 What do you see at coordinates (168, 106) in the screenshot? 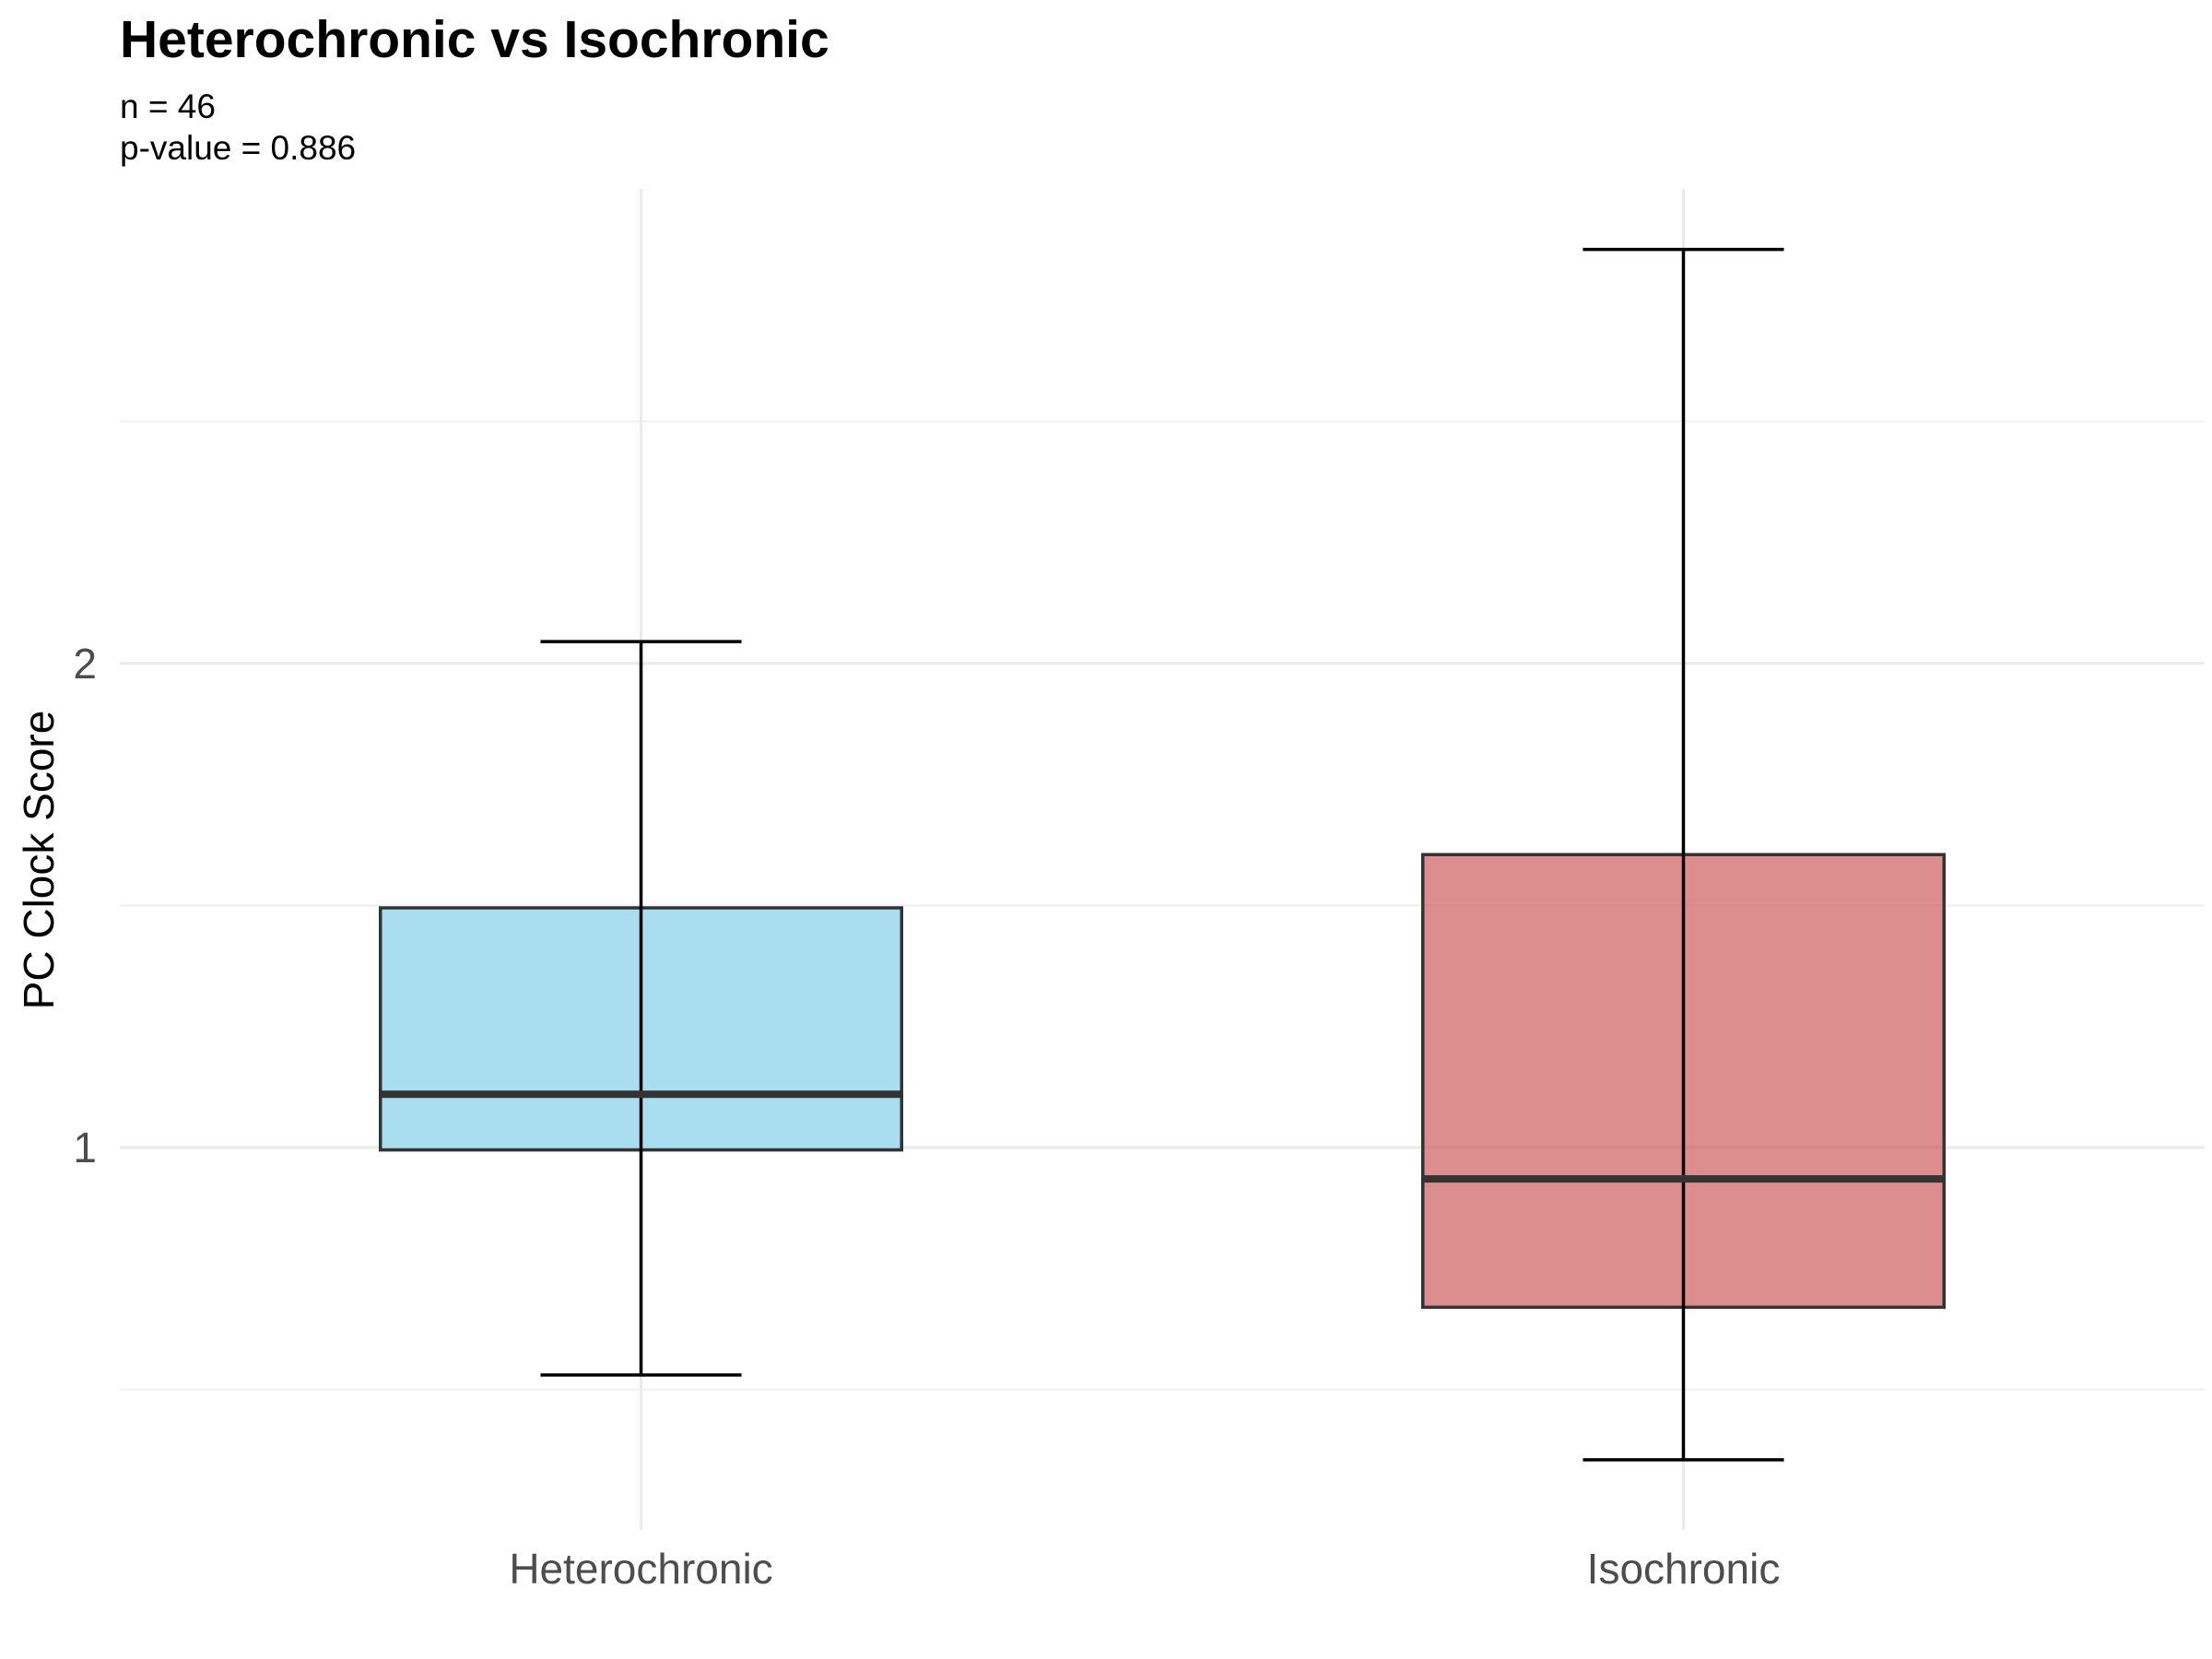
I see `chart-subtitle-n: n = 46` at bounding box center [168, 106].